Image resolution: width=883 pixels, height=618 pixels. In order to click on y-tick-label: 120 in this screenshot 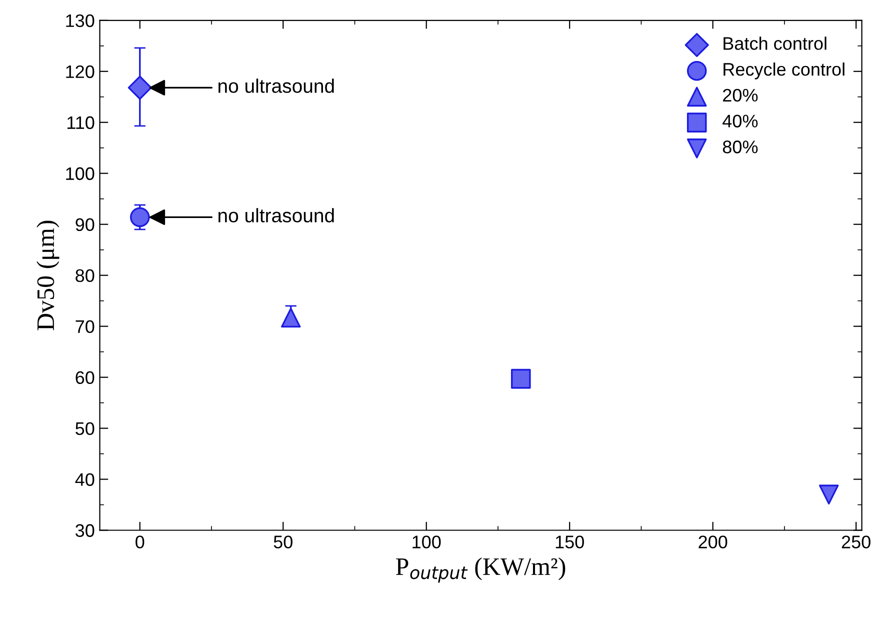, I will do `click(80, 71)`.